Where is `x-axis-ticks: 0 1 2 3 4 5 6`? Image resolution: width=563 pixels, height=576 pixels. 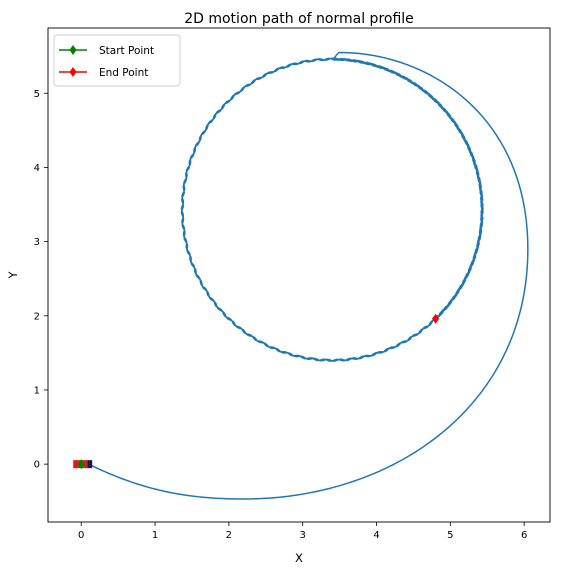
x-axis-ticks: 0 1 2 3 4 5 6 is located at coordinates (302, 531).